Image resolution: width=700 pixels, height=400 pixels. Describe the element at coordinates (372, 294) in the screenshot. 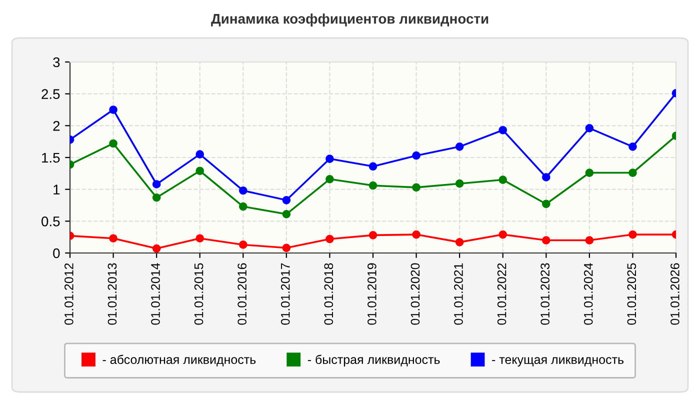

I see `x-tick-label: 01.01.2019` at that location.